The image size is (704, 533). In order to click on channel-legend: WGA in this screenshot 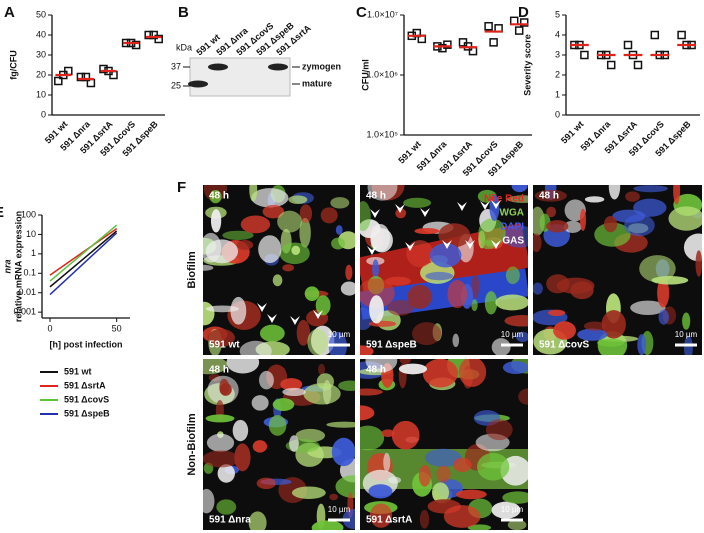, I will do `click(512, 213)`.